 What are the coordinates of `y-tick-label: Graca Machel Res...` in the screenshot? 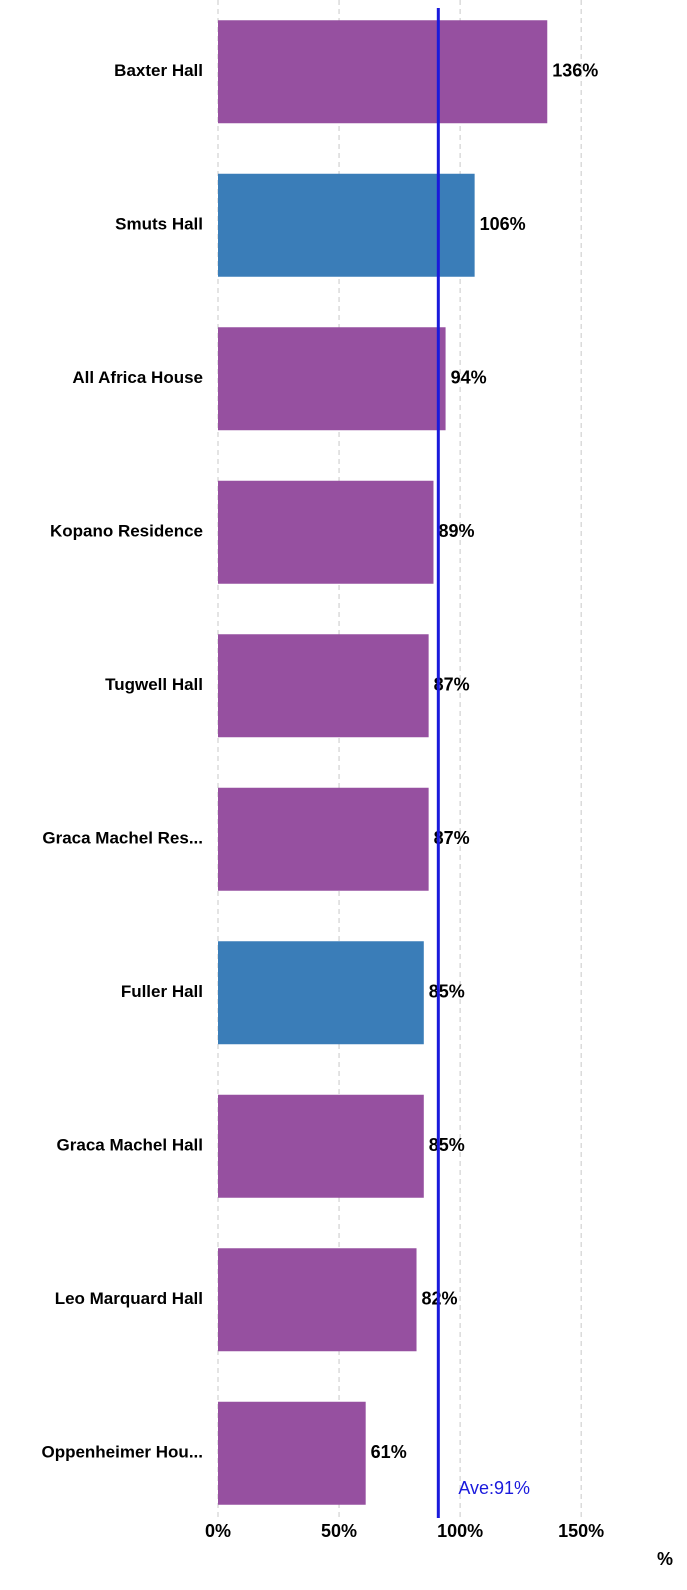 It's located at (122, 838).